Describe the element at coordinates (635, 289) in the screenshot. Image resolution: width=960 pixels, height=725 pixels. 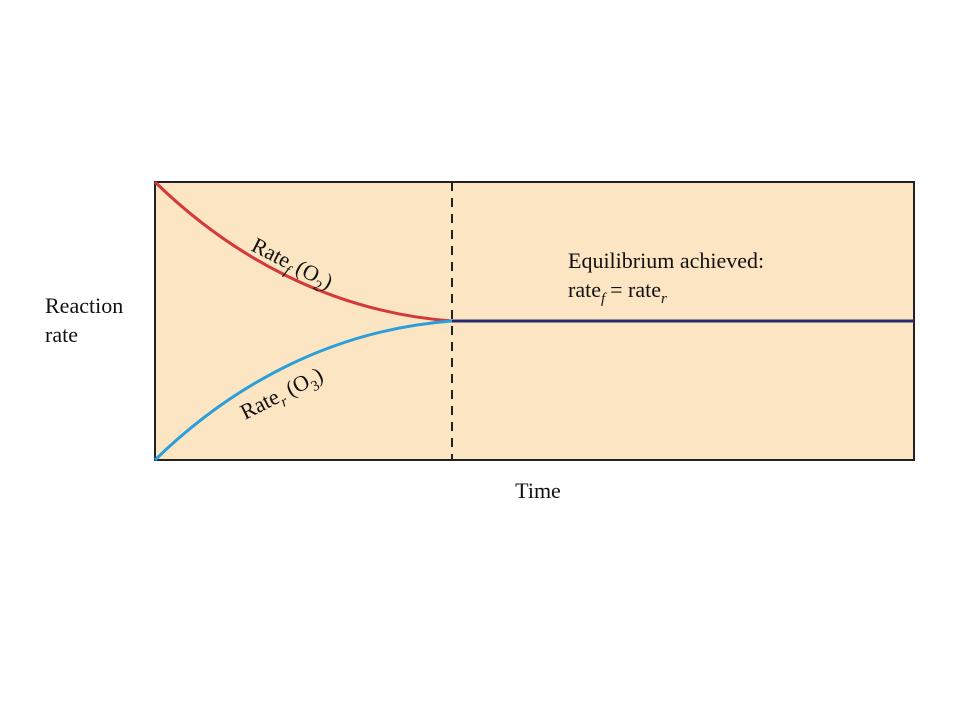
I see `annotation-text: = rate` at that location.